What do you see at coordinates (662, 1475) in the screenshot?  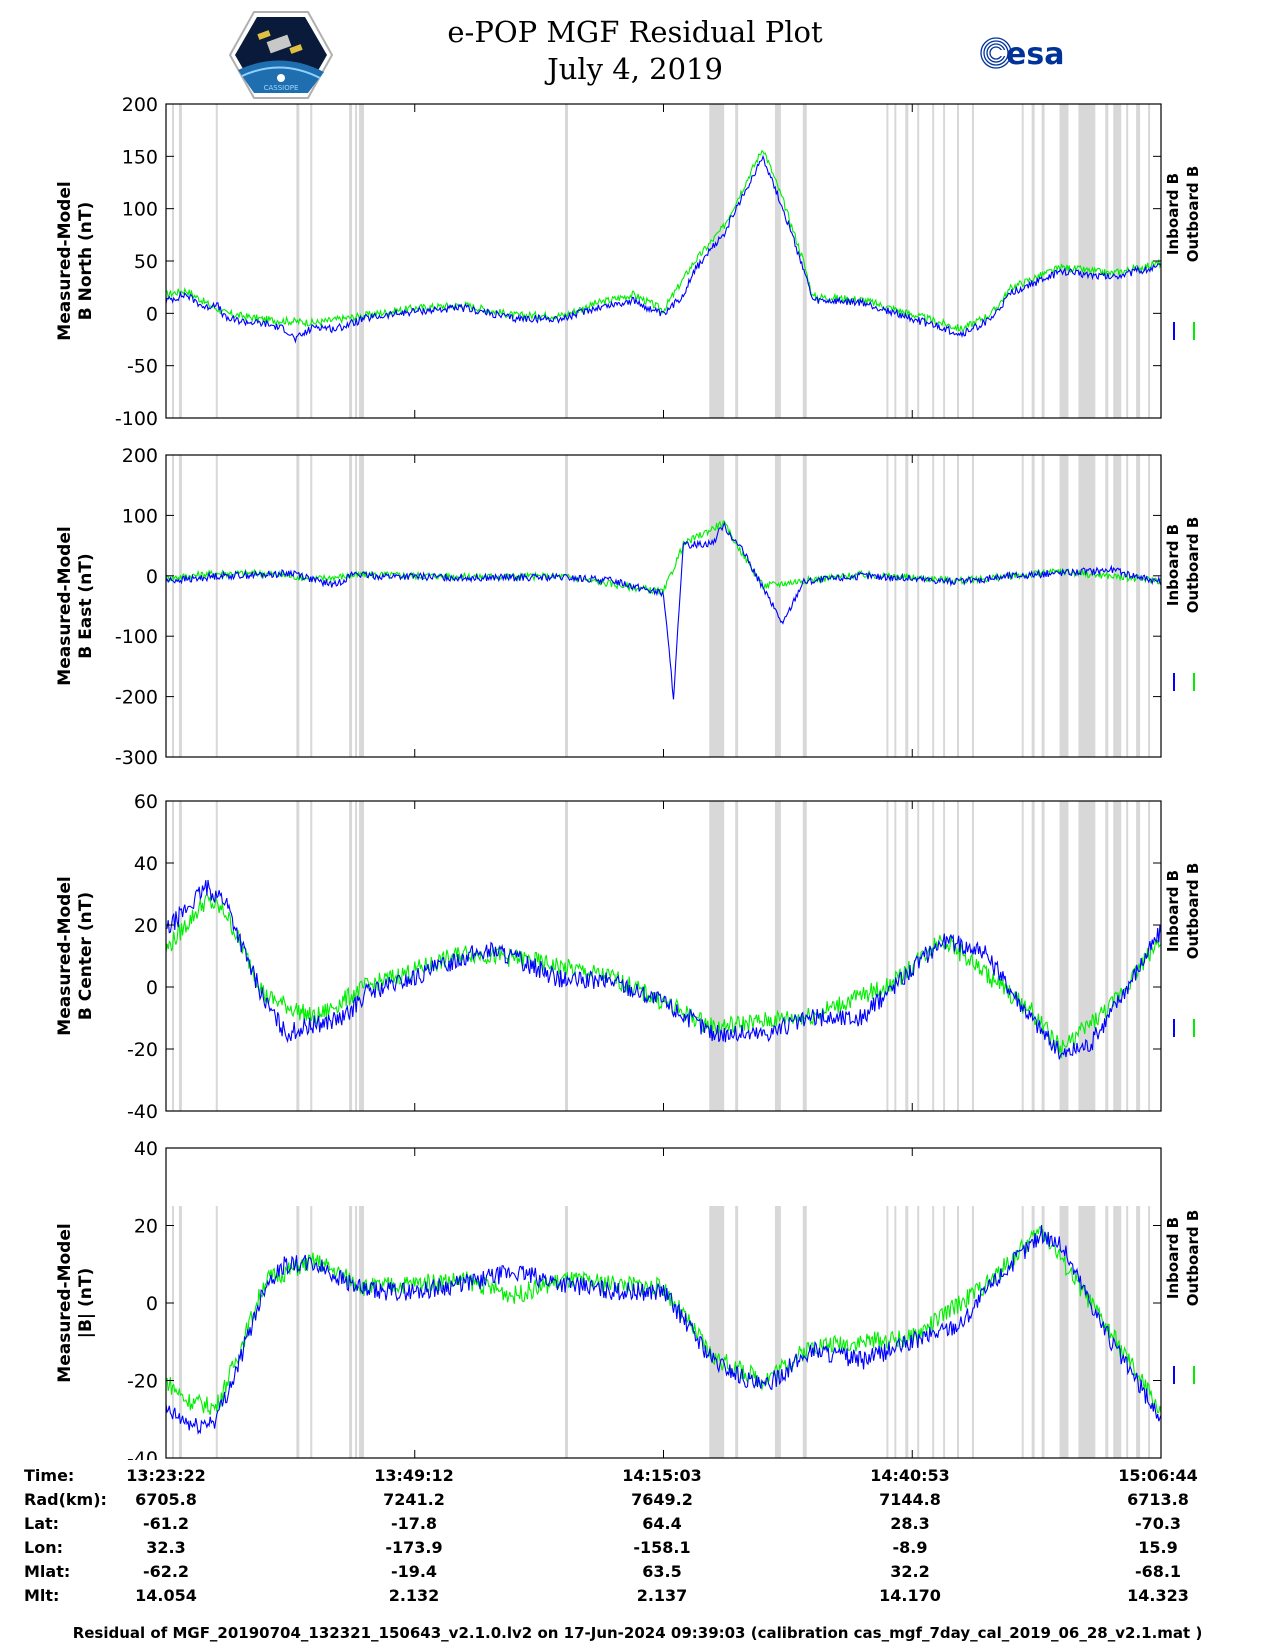 I see `info-cell: 14:15:03` at bounding box center [662, 1475].